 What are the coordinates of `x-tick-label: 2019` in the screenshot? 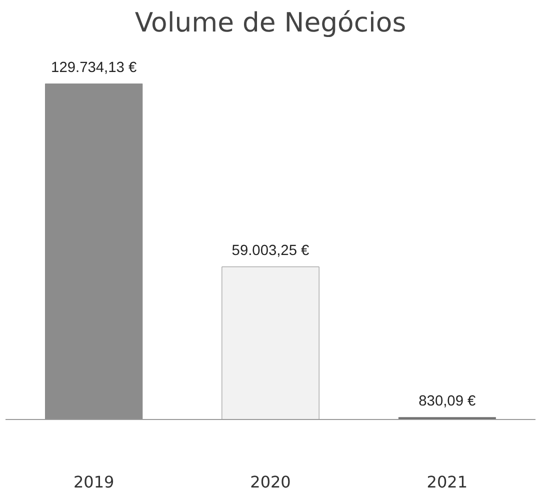 It's located at (93, 482).